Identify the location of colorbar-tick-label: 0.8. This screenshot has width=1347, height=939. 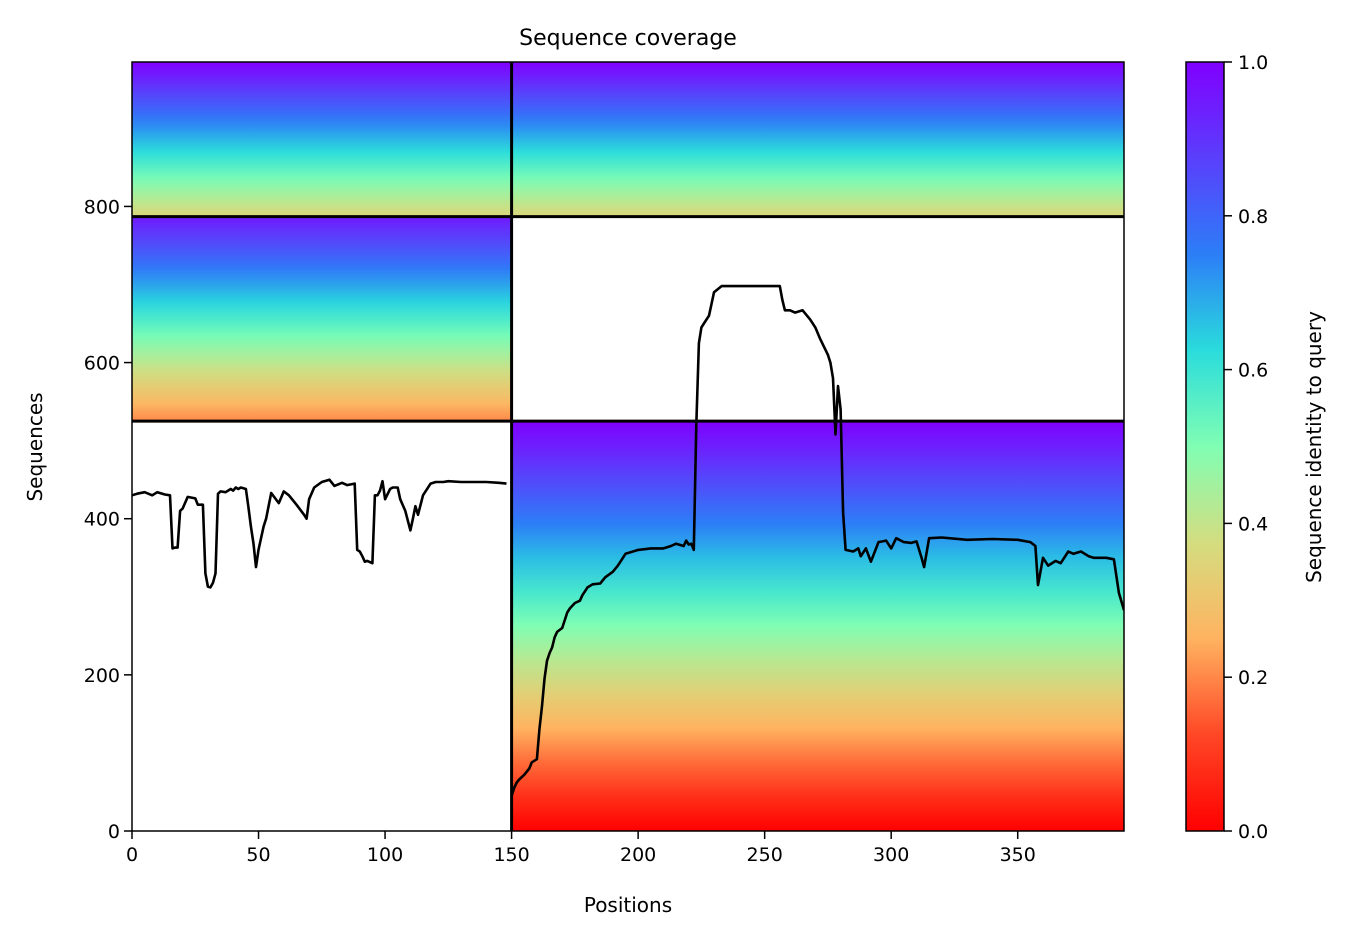
(1253, 217).